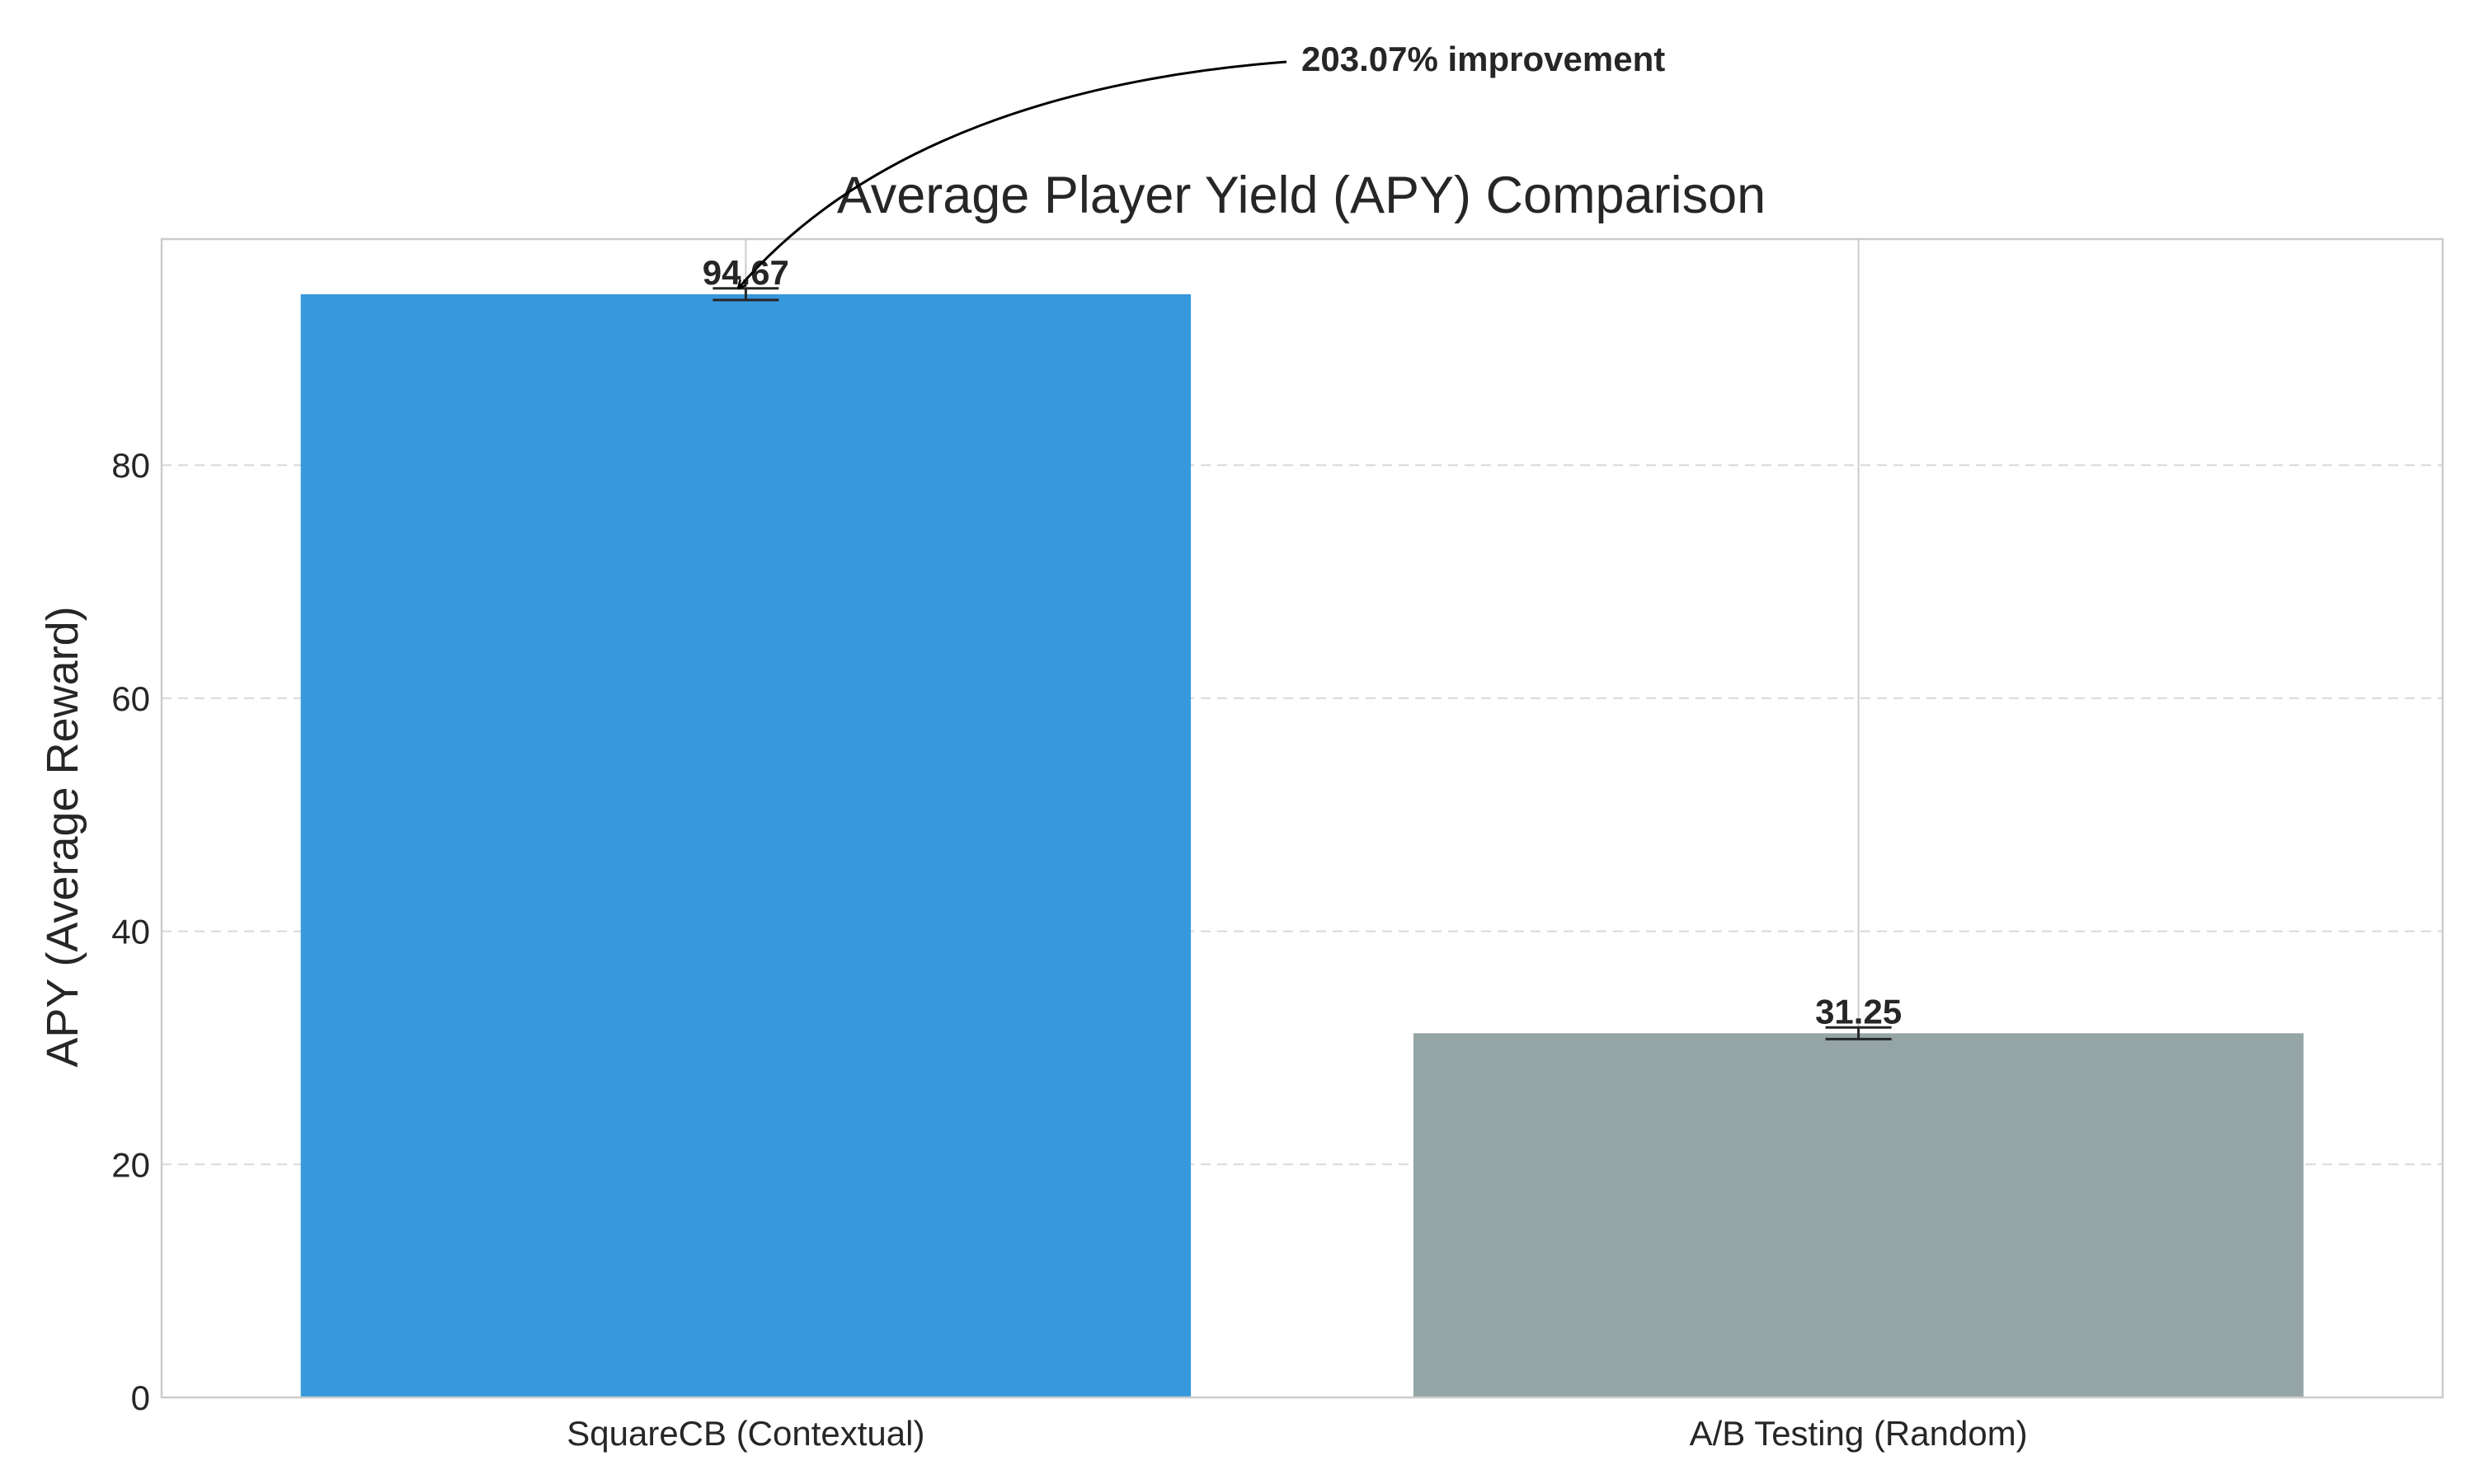  Describe the element at coordinates (746, 272) in the screenshot. I see `data-label: 94.67` at that location.